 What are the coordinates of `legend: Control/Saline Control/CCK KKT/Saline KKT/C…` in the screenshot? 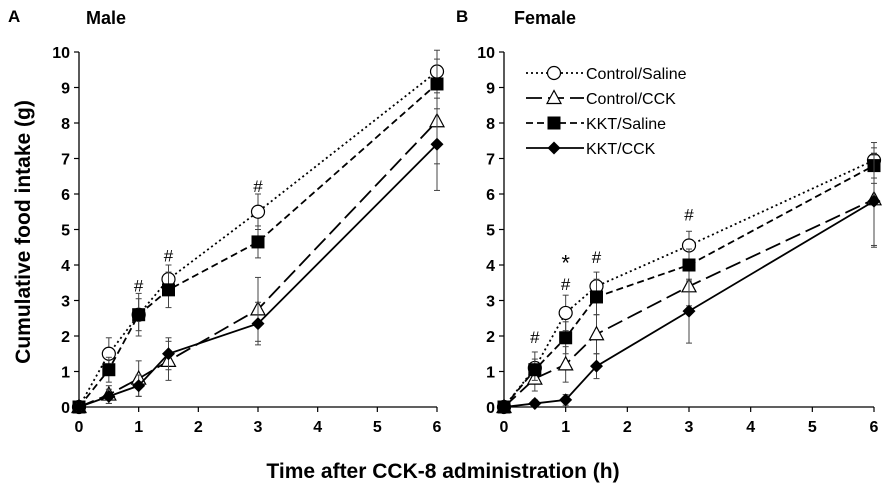 It's located at (606, 111).